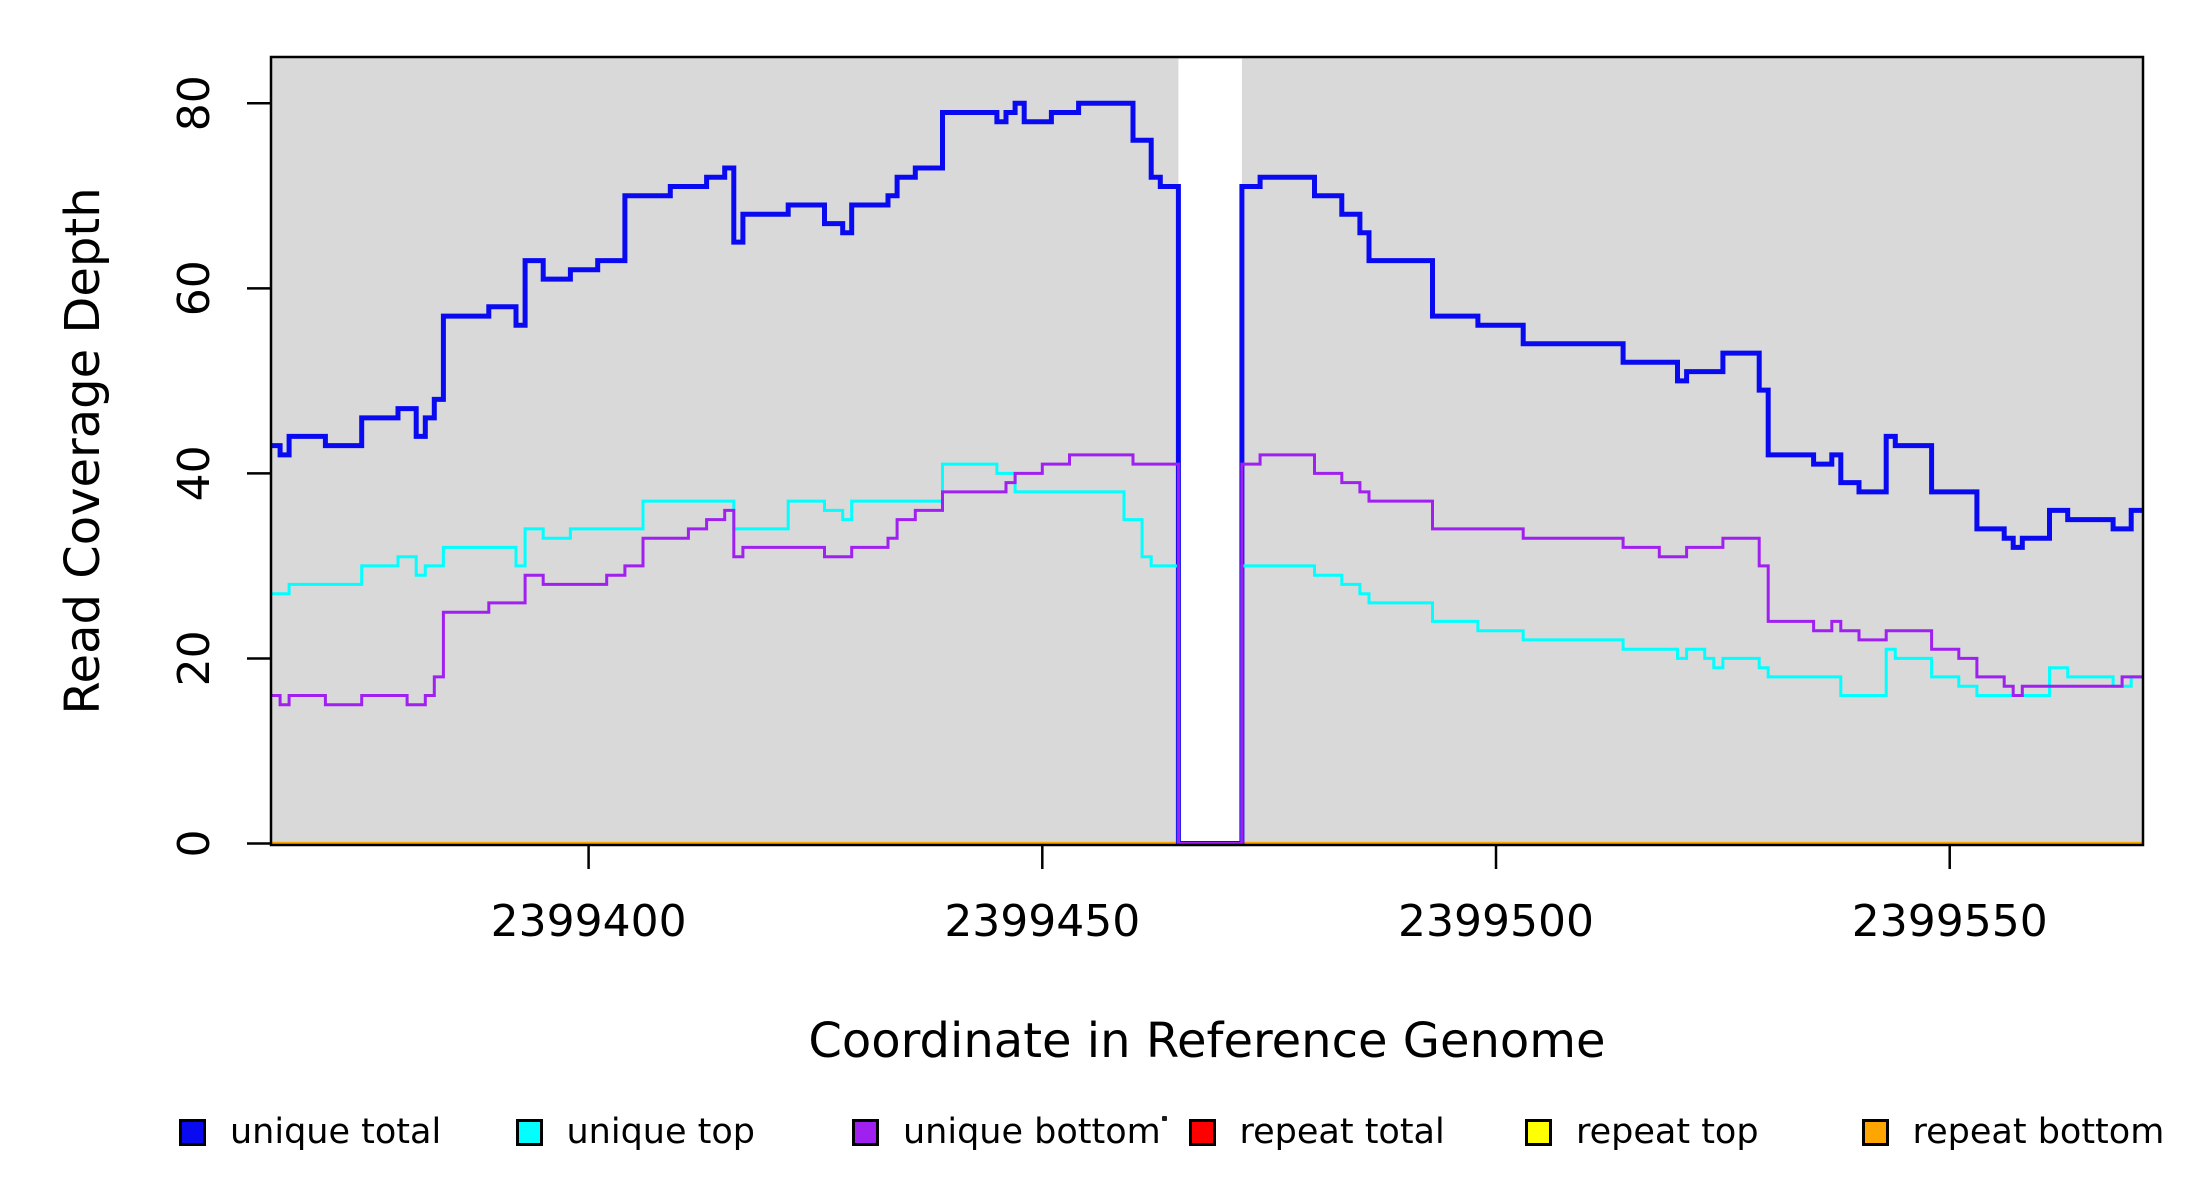  Describe the element at coordinates (1496, 921) in the screenshot. I see `x-tick-label: 2399500` at that location.